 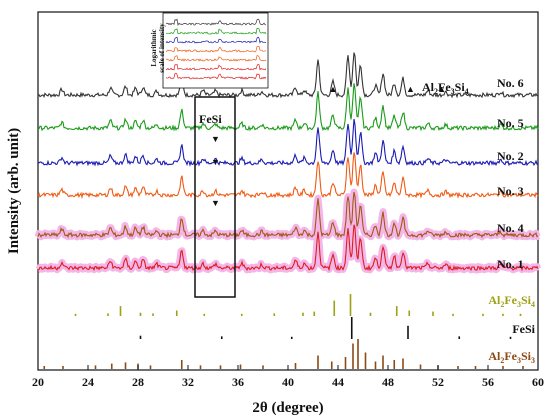 I want to click on sample-label-no-1: No. 1, so click(x=510, y=264).